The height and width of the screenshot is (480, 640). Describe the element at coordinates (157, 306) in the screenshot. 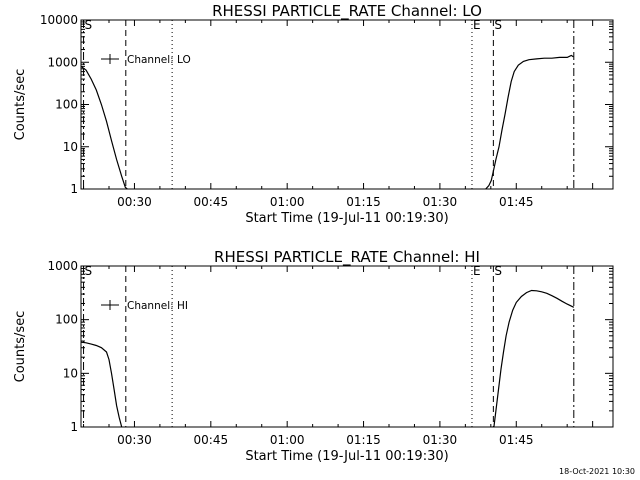

I see `legend-entry: Channel: HI` at that location.